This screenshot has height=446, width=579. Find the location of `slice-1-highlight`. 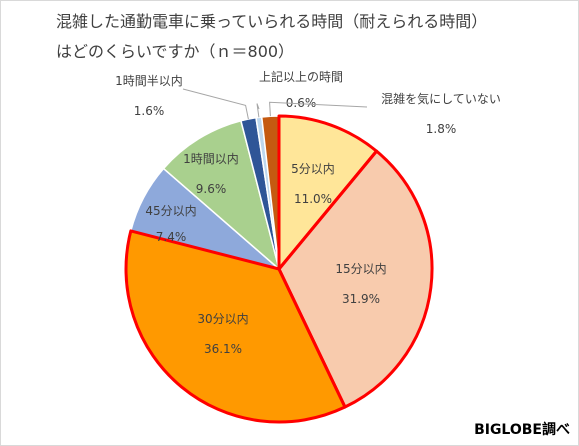

slice-1-highlight is located at coordinates (328, 192).